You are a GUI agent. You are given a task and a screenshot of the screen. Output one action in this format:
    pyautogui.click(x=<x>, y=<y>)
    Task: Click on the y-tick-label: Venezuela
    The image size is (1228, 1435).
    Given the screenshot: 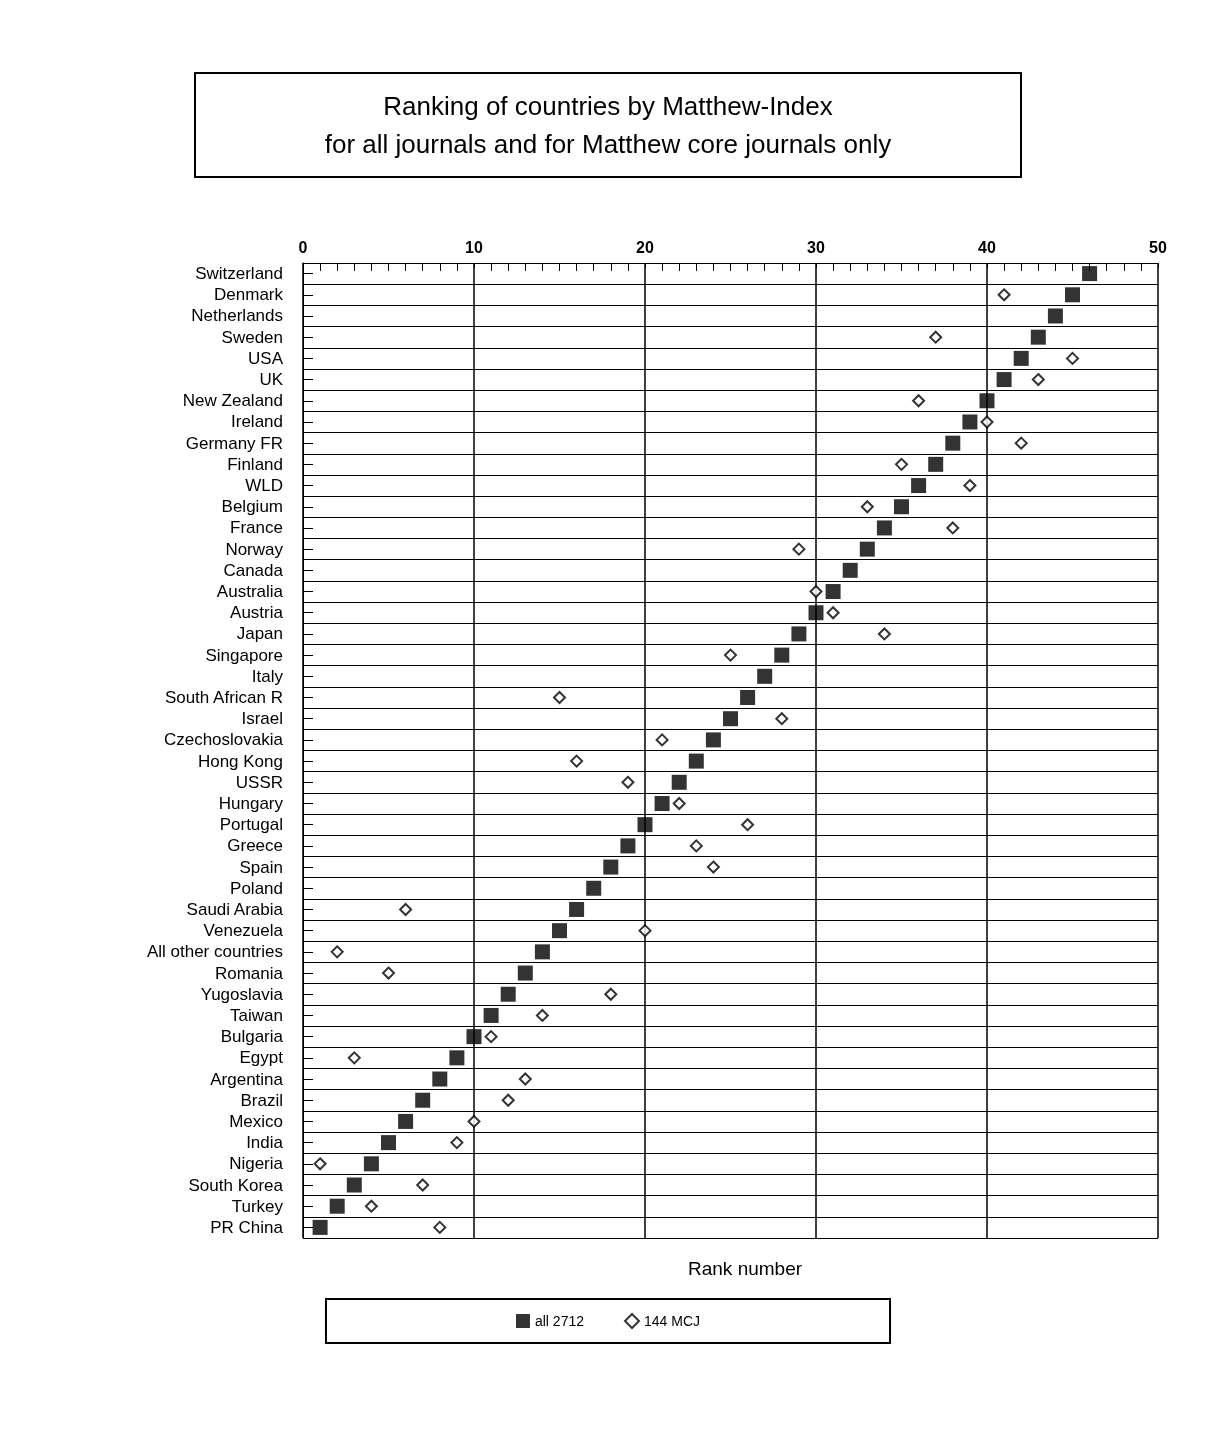 What is the action you would take?
    pyautogui.click(x=243, y=931)
    